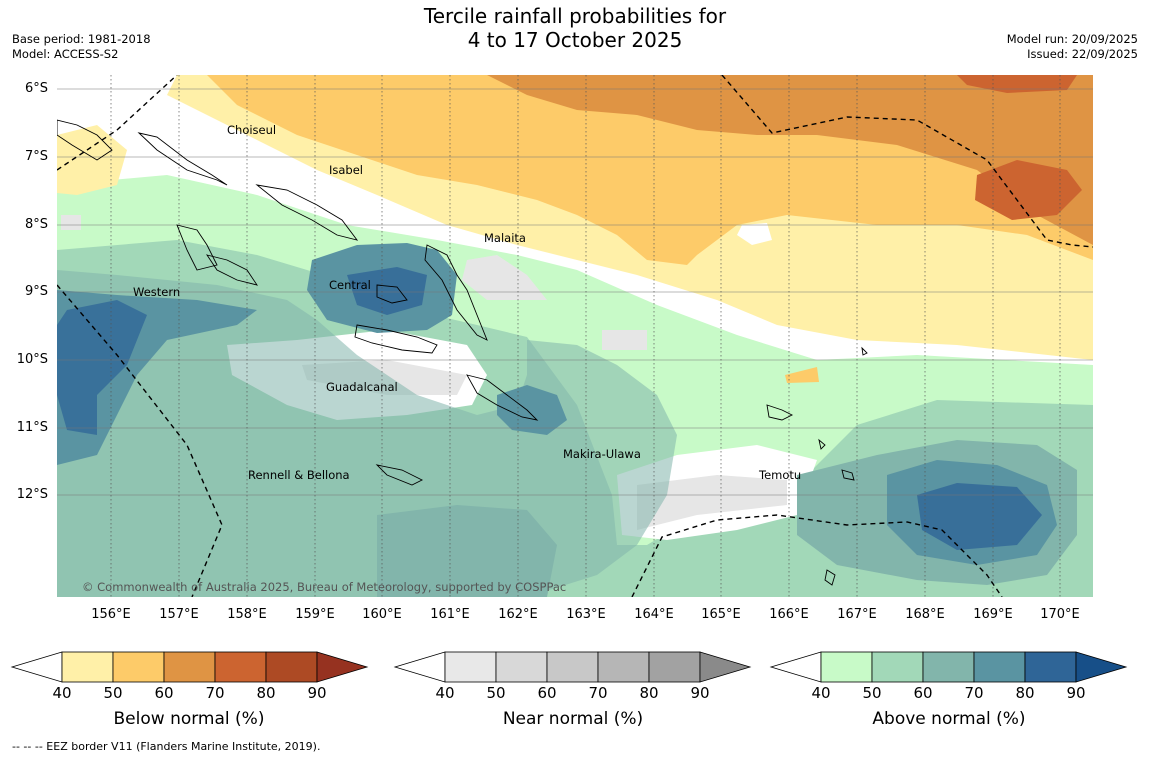 The height and width of the screenshot is (758, 1150). What do you see at coordinates (252, 130) in the screenshot?
I see `region-label-choiseul: Choiseul` at bounding box center [252, 130].